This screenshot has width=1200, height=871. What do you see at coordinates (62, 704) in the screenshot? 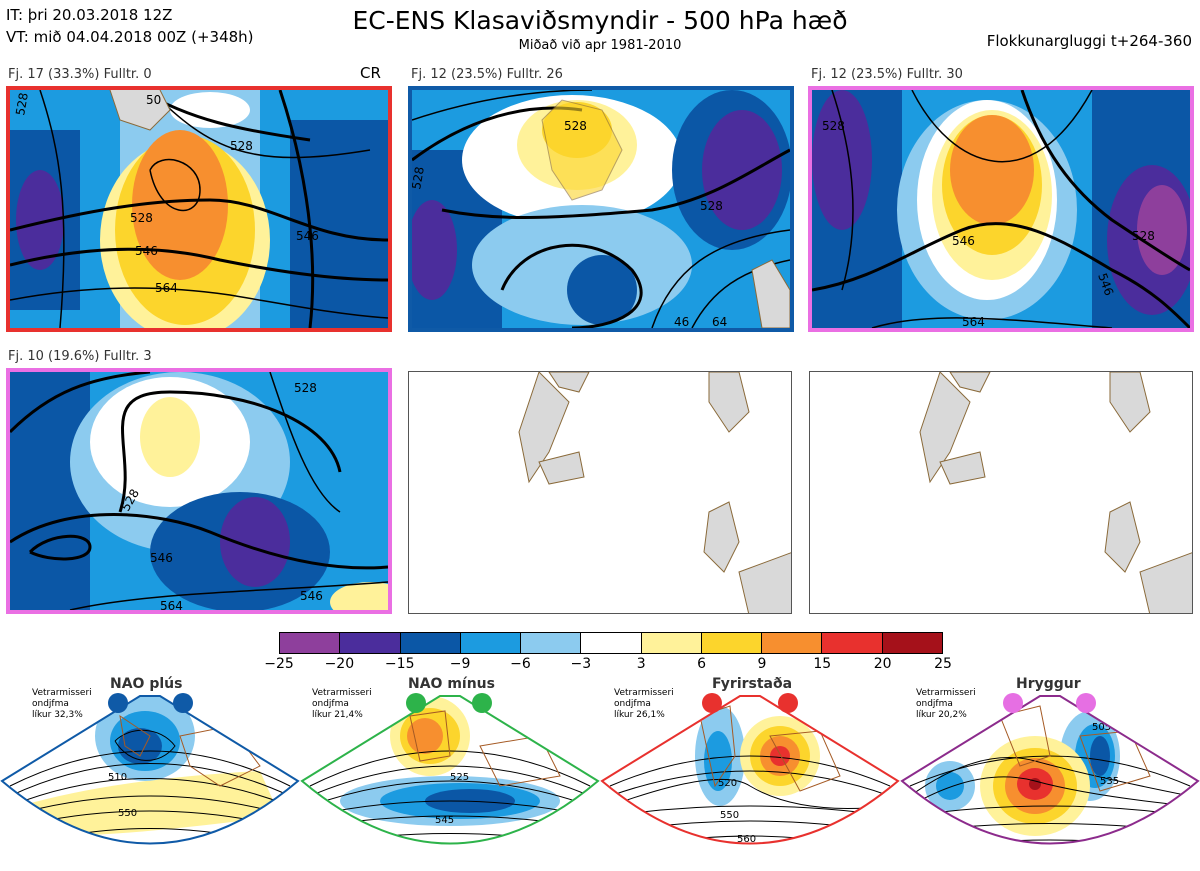
I see `regime-frequency: Vetrarmisseri ondjfma líkur 32,3%` at bounding box center [62, 704].